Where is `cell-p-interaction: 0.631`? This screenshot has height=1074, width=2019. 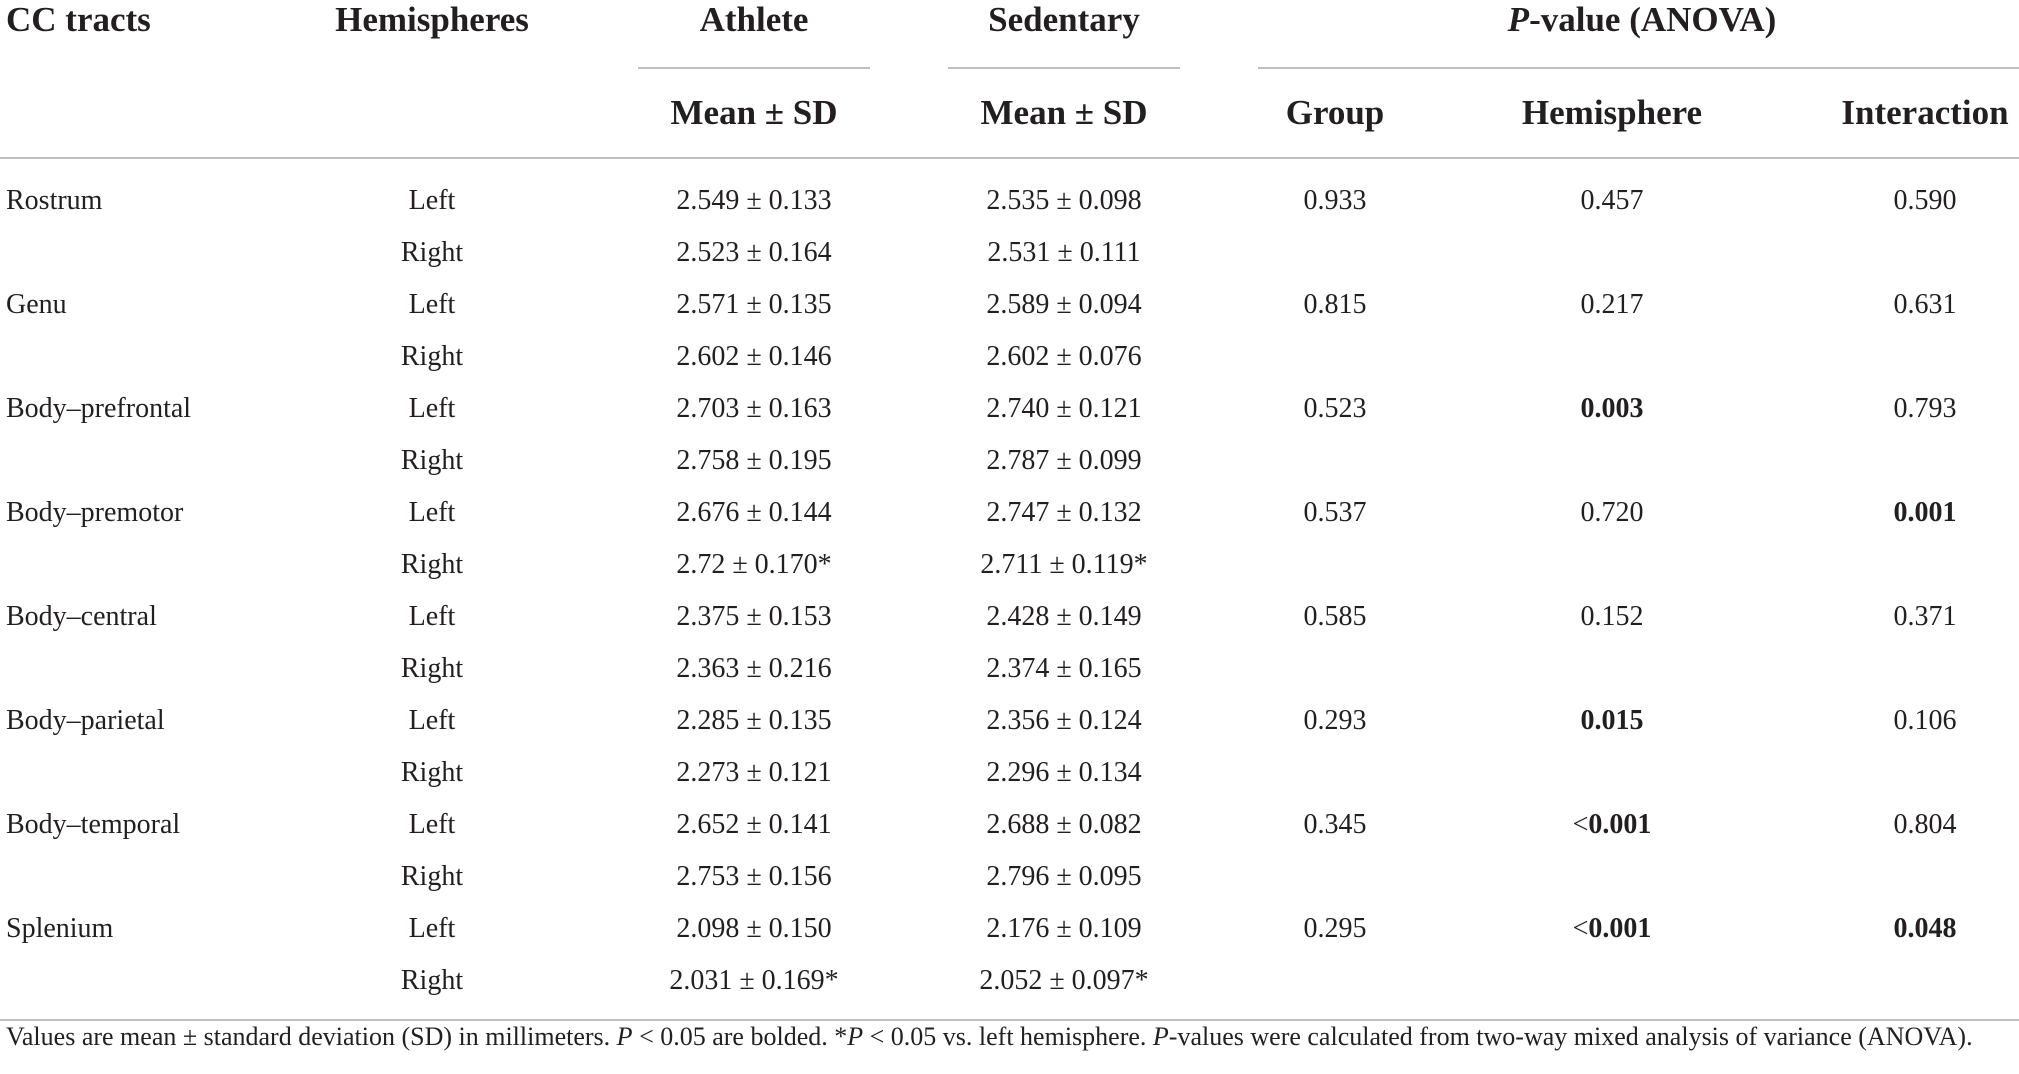
cell-p-interaction: 0.631 is located at coordinates (1925, 304).